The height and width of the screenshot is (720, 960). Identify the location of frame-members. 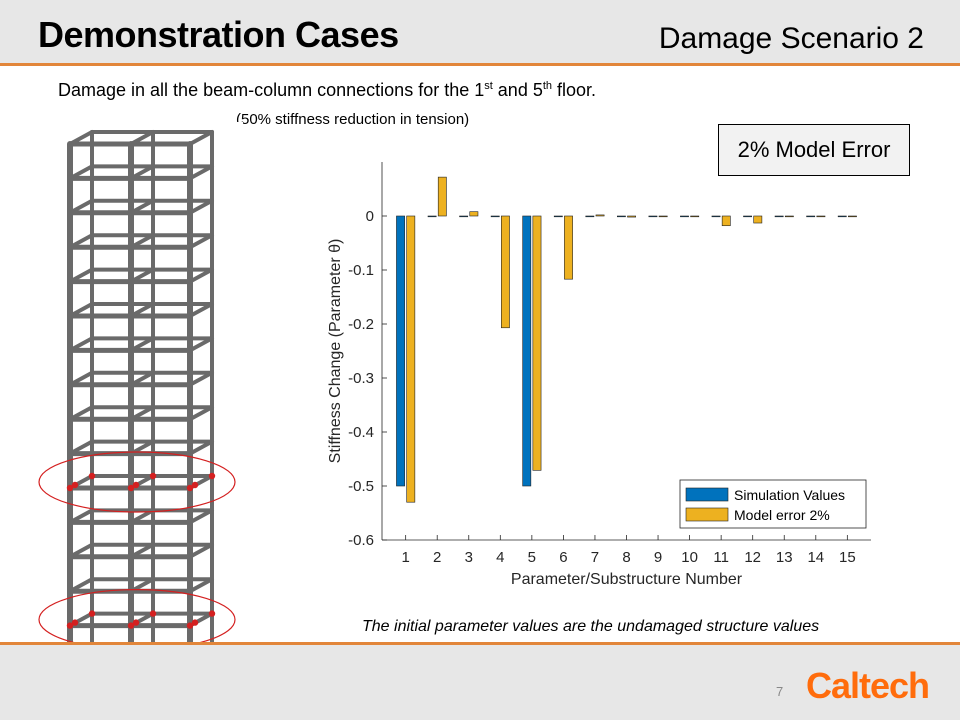
(141, 401).